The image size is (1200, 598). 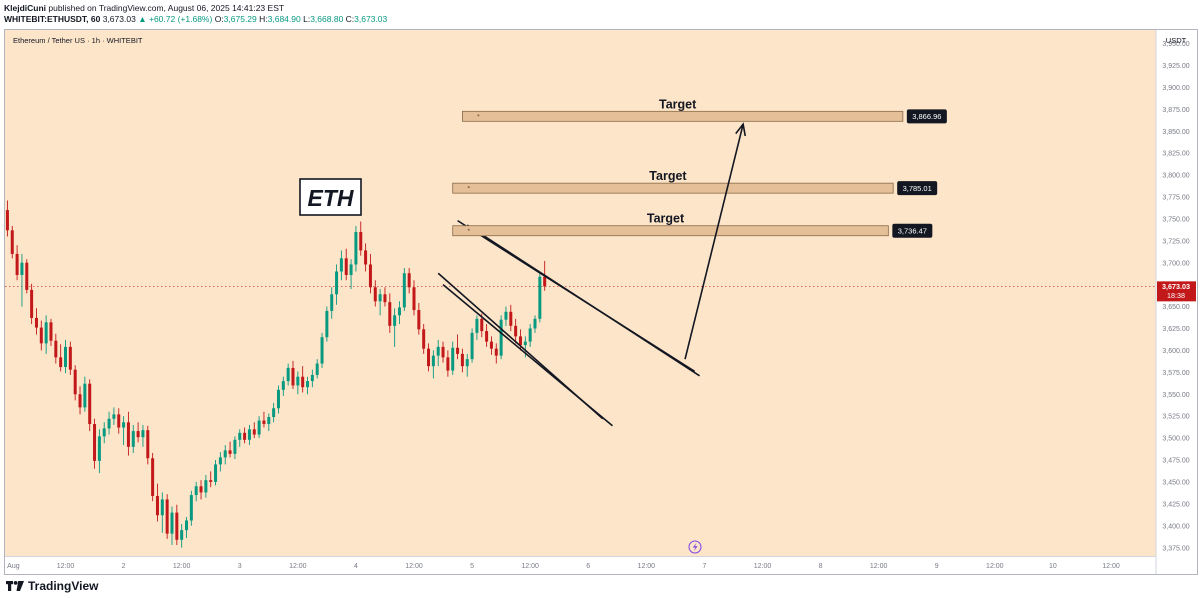 I want to click on target-price-label: 3,866.96, so click(x=926, y=116).